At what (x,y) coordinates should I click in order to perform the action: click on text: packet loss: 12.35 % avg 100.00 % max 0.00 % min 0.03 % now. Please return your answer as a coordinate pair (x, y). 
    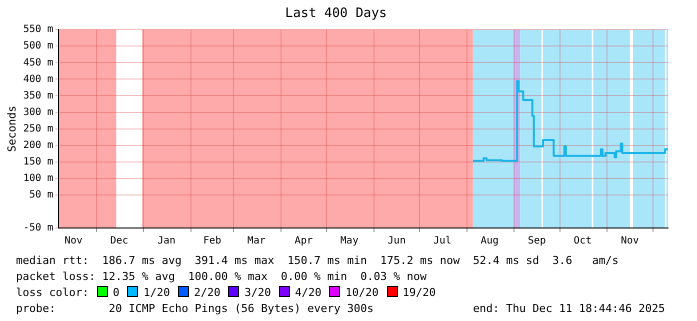
    Looking at the image, I should click on (221, 276).